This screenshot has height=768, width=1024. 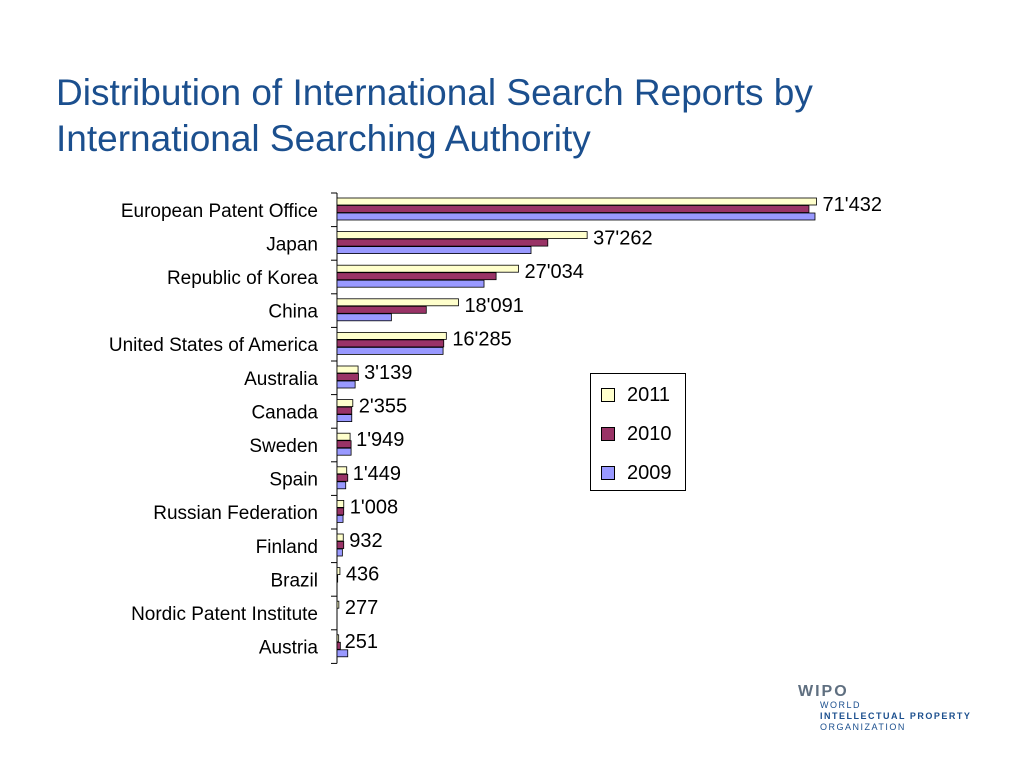 I want to click on category-label-austria: Austria, so click(x=289, y=648).